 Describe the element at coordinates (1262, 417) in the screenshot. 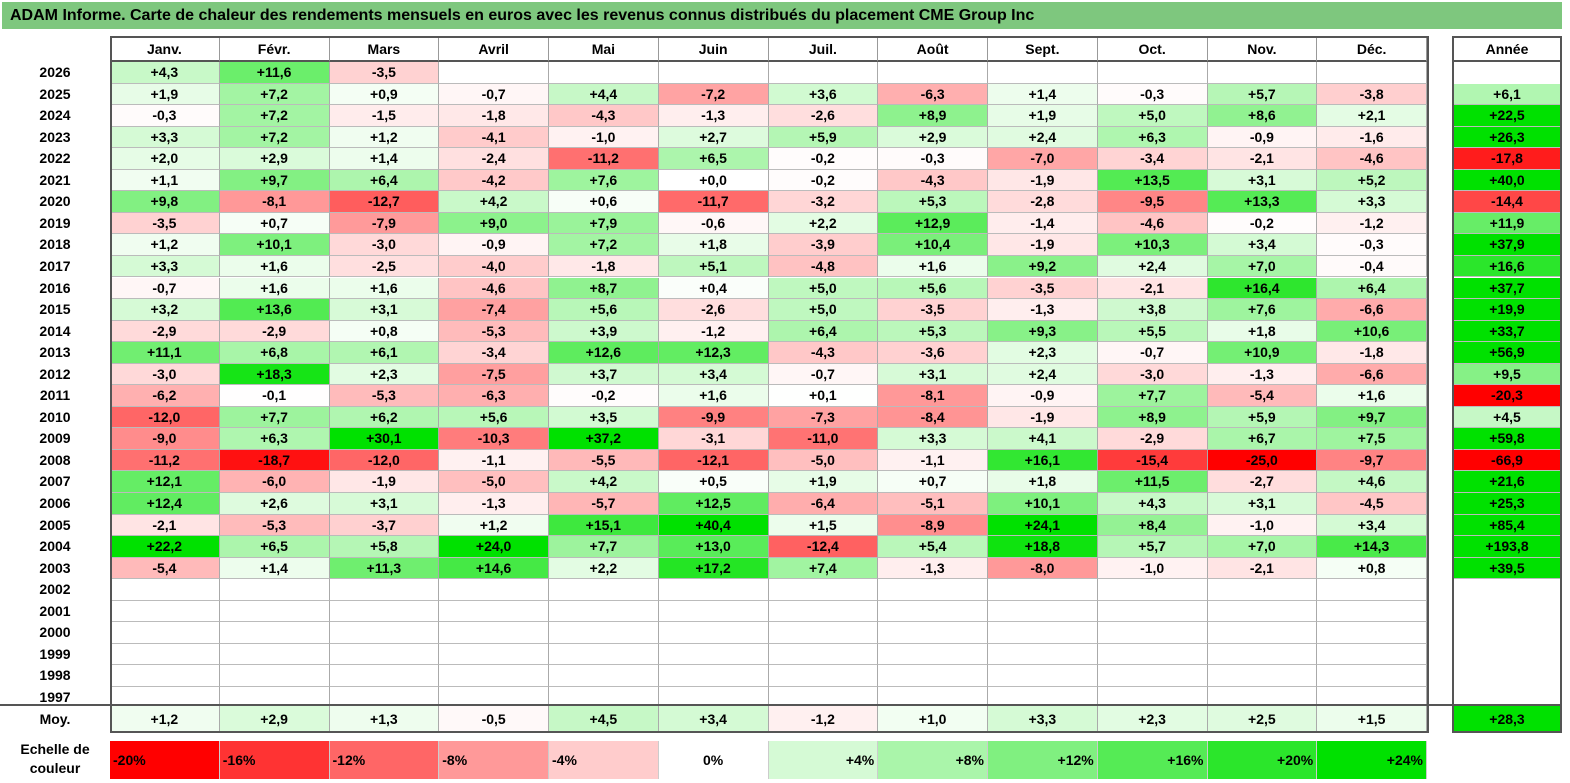

I see `heatmap-cell: +5,9` at that location.